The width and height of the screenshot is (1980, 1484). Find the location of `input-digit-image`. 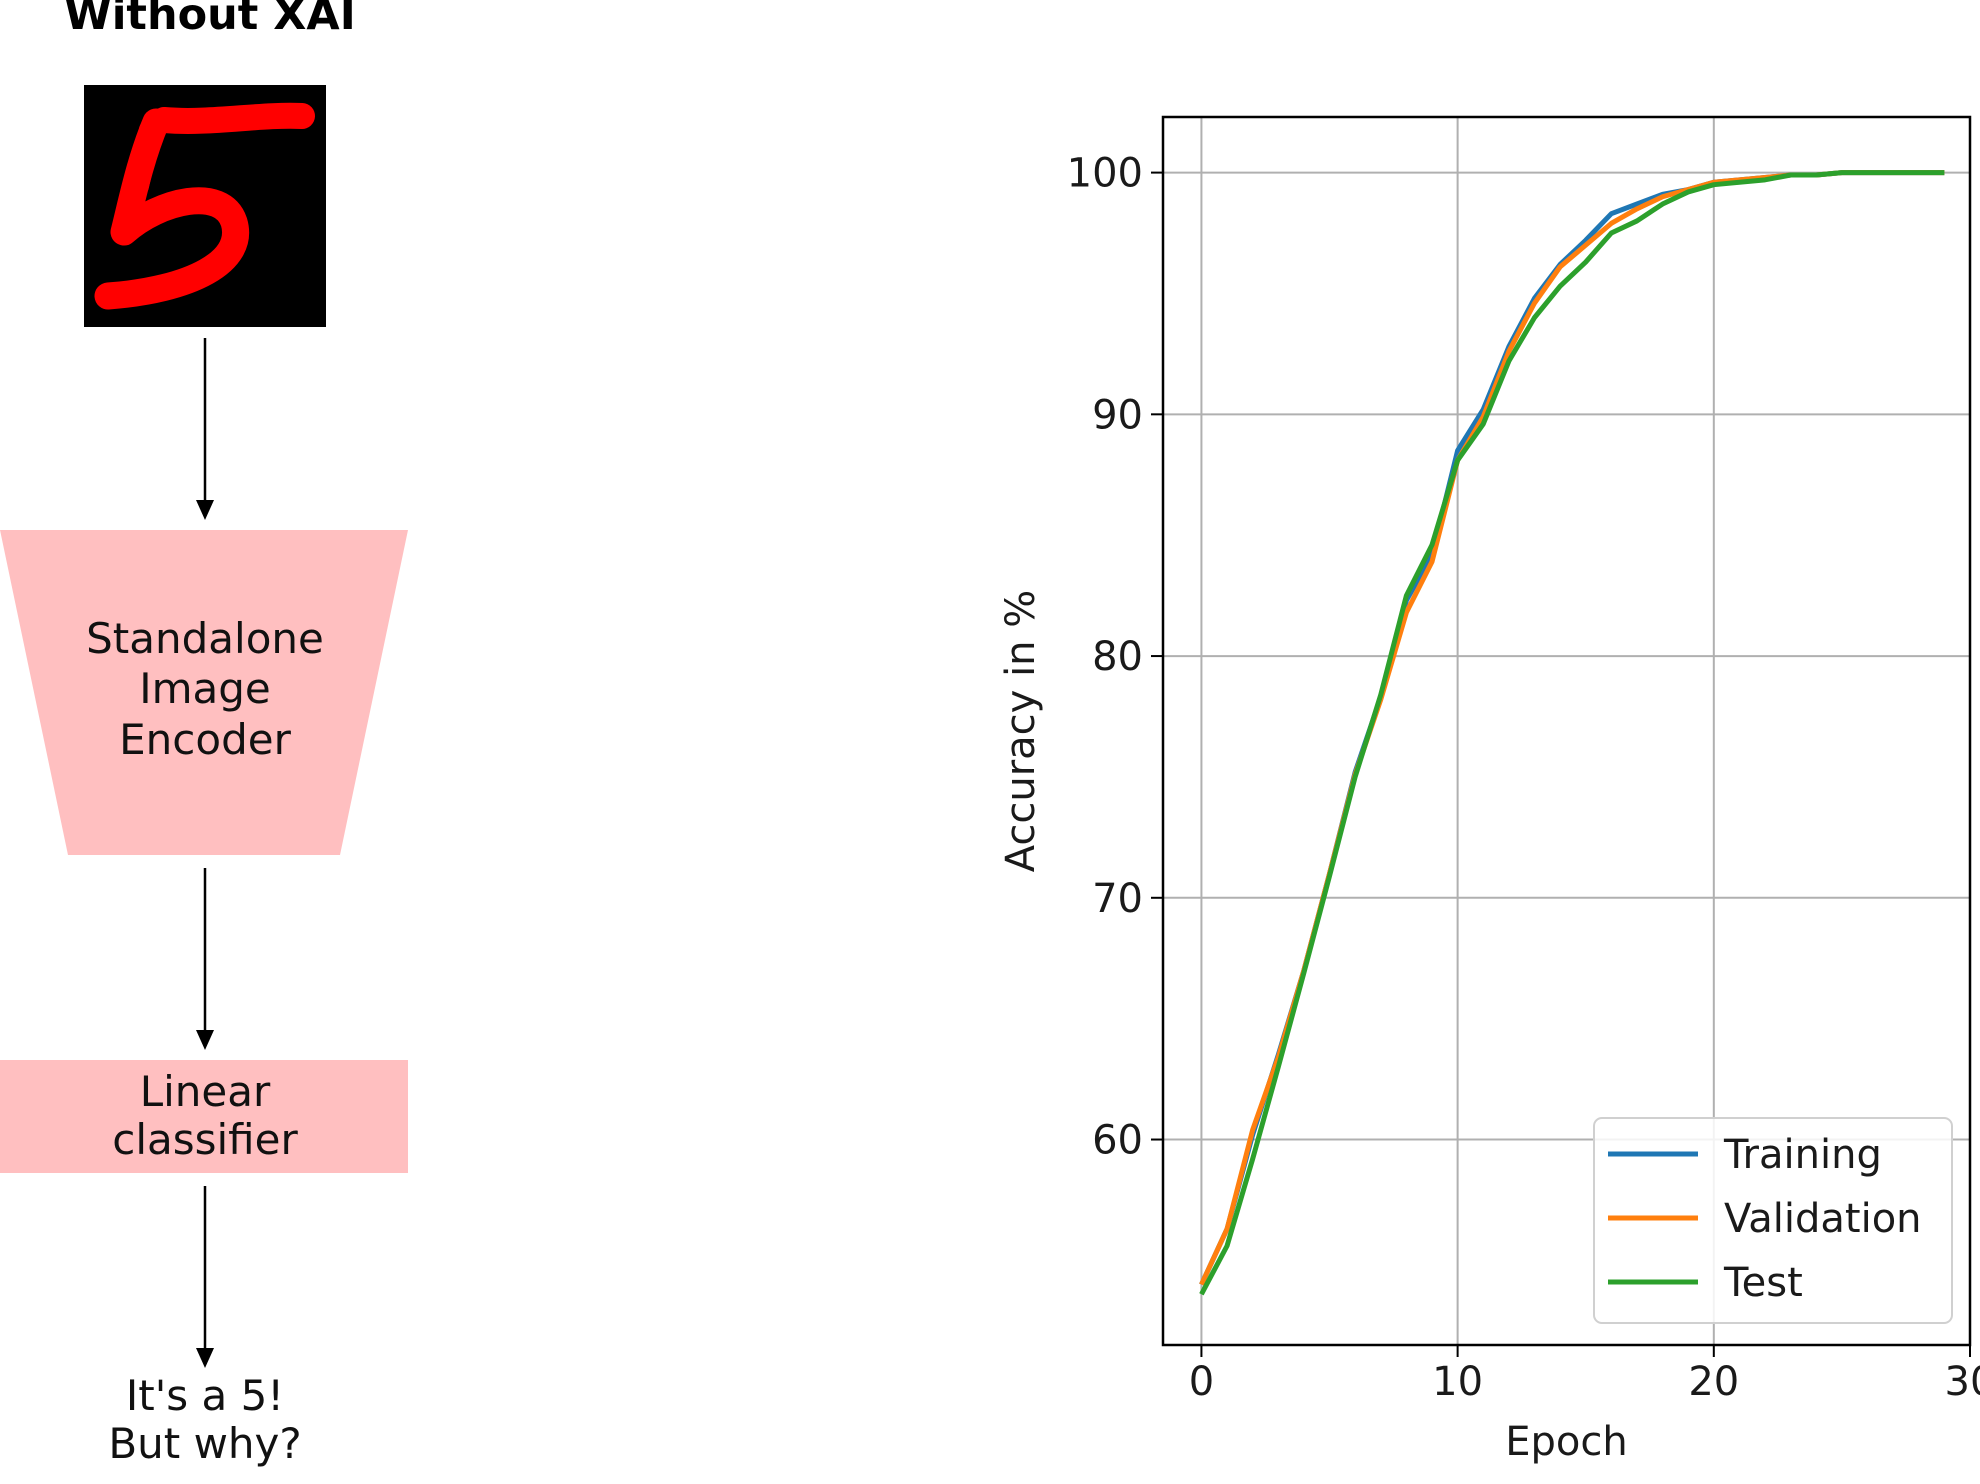

input-digit-image is located at coordinates (205, 206).